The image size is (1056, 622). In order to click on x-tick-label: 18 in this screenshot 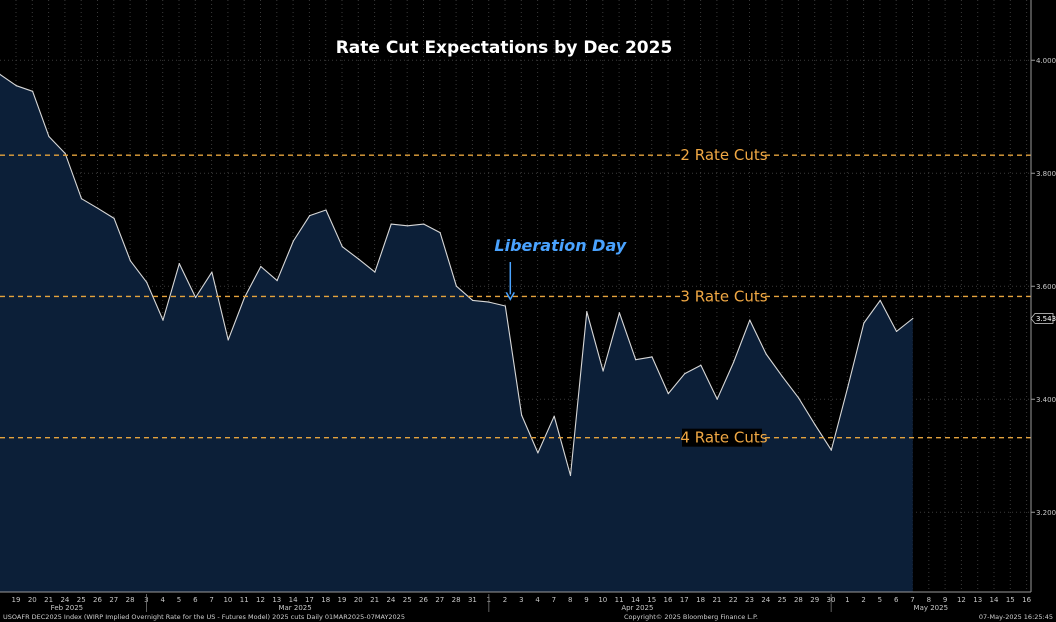, I will do `click(325, 600)`.